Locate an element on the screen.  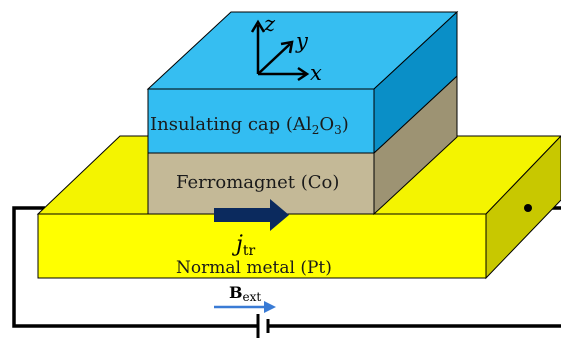
x-axis-label: x is located at coordinates (316, 73).